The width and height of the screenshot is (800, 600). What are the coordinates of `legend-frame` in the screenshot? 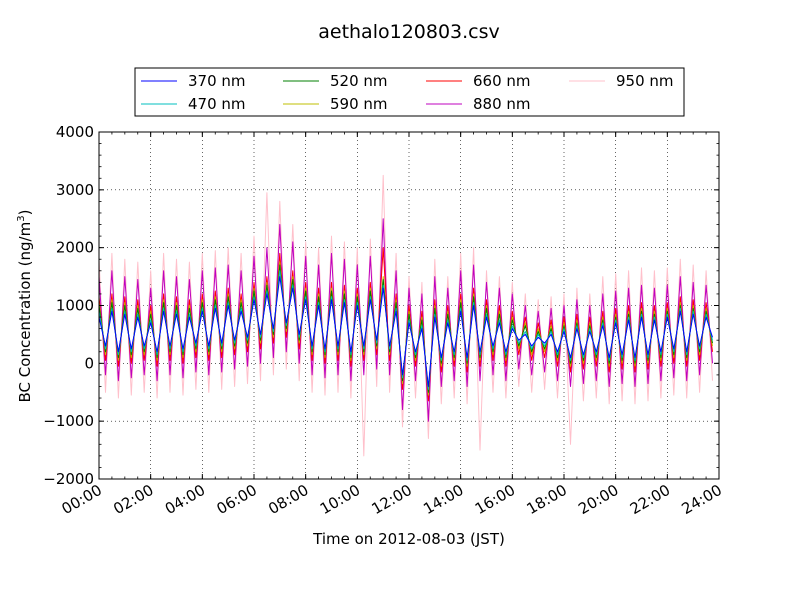 It's located at (409, 92).